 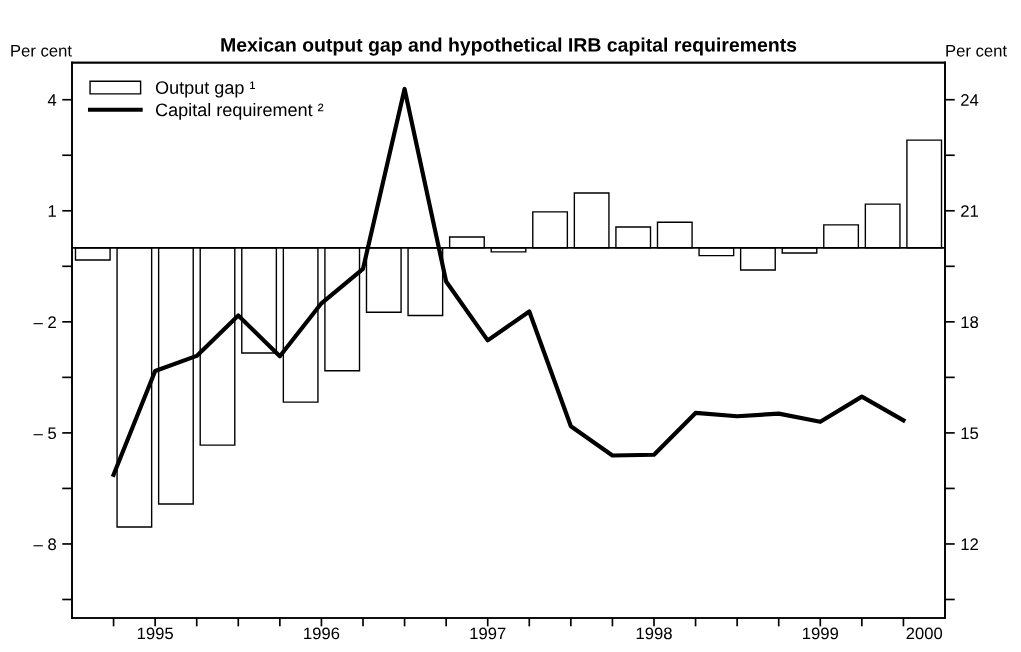 I want to click on y-tick-label: – 5, so click(x=45, y=433).